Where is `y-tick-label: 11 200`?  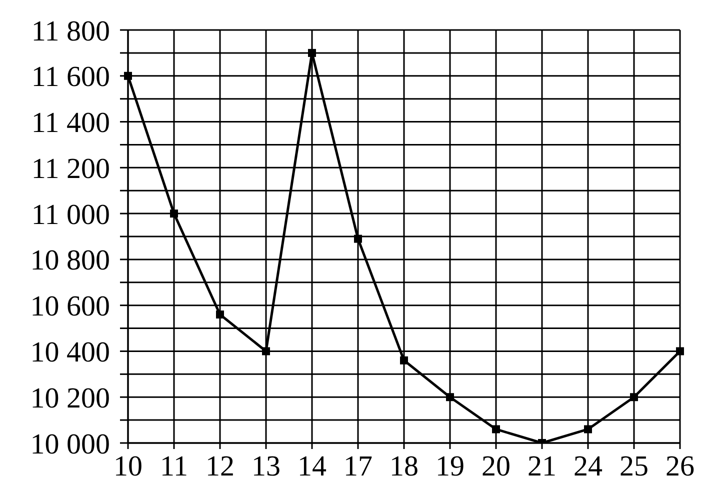
y-tick-label: 11 200 is located at coordinates (70, 168).